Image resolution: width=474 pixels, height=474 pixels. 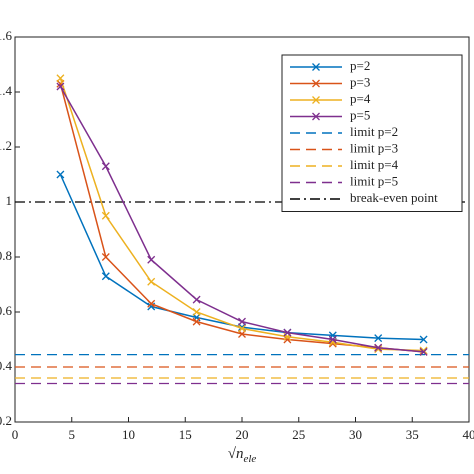 I want to click on y-tick-label: 1.2, so click(x=6, y=145).